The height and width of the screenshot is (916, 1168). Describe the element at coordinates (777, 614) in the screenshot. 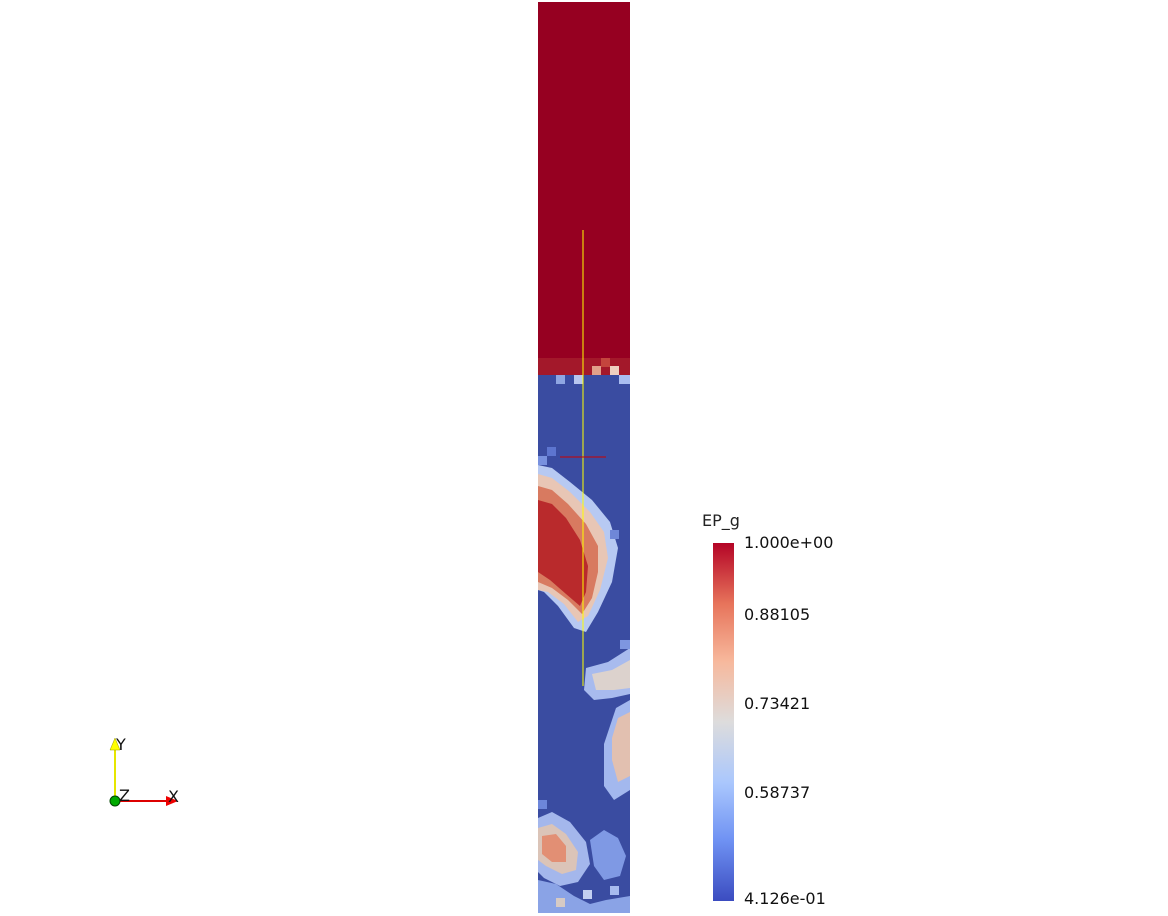

I see `scalar-bar-label: 0.88105` at that location.